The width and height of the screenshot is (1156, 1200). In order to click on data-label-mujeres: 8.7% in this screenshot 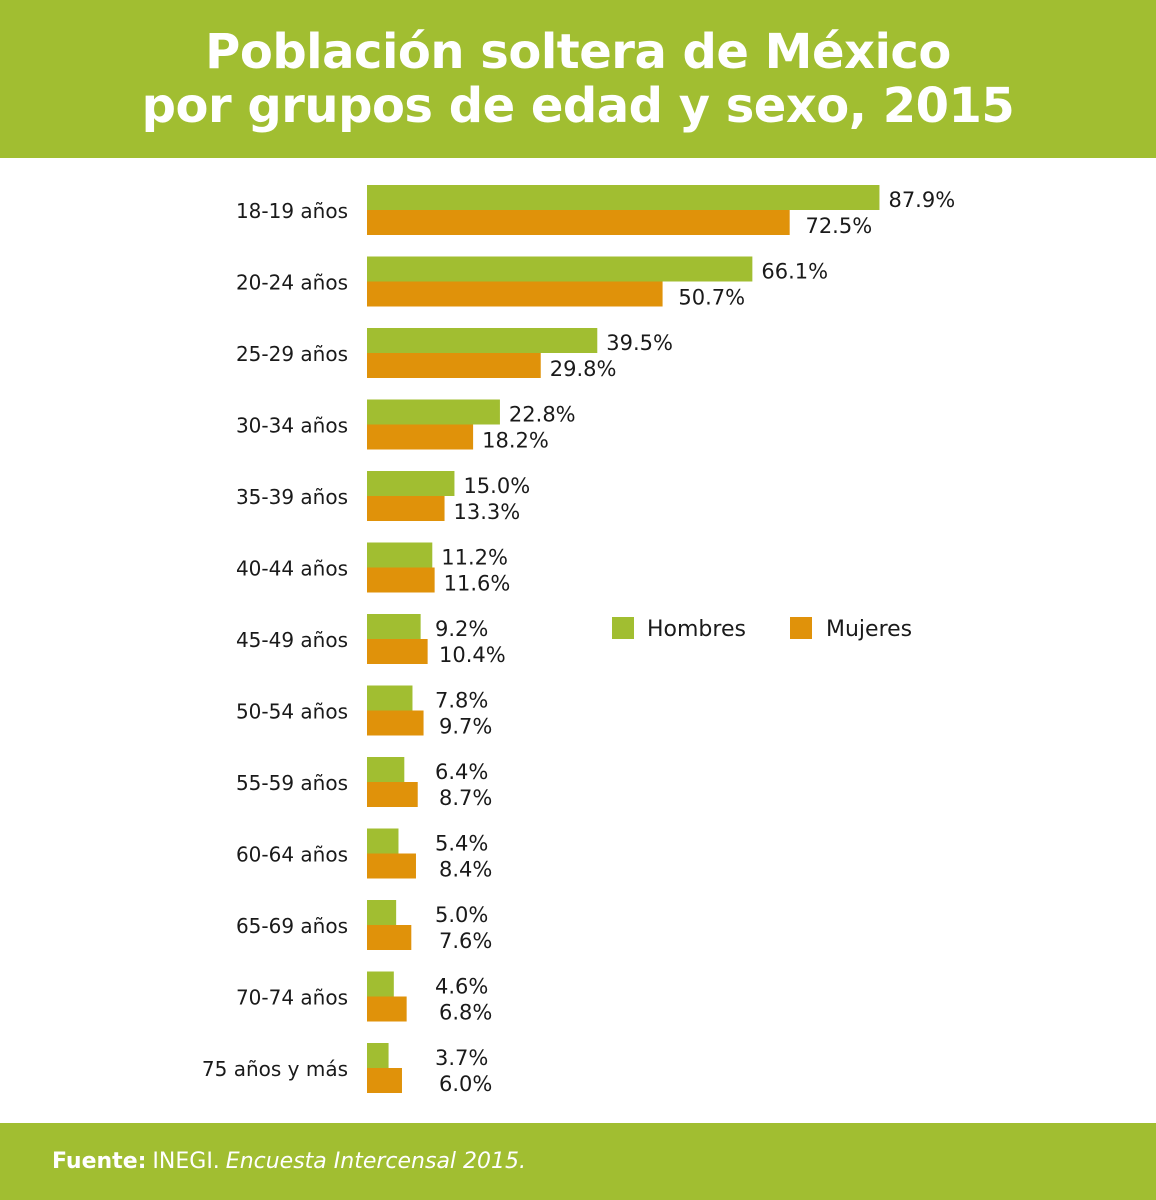, I will do `click(465, 798)`.